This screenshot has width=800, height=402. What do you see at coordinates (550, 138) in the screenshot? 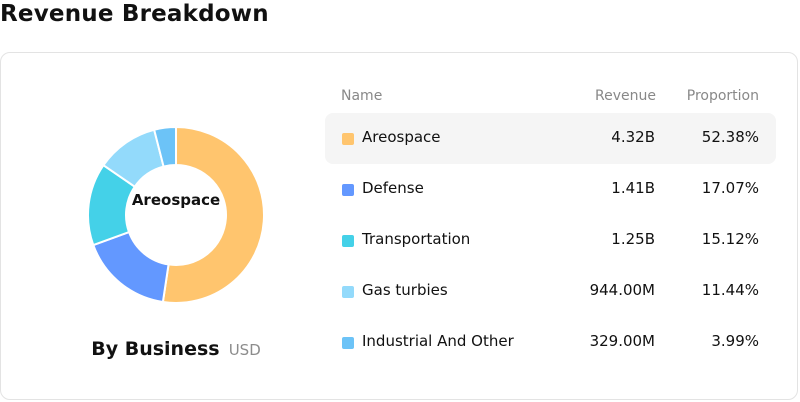
I see `table-row: Areospace 4.32B 52.38%` at bounding box center [550, 138].